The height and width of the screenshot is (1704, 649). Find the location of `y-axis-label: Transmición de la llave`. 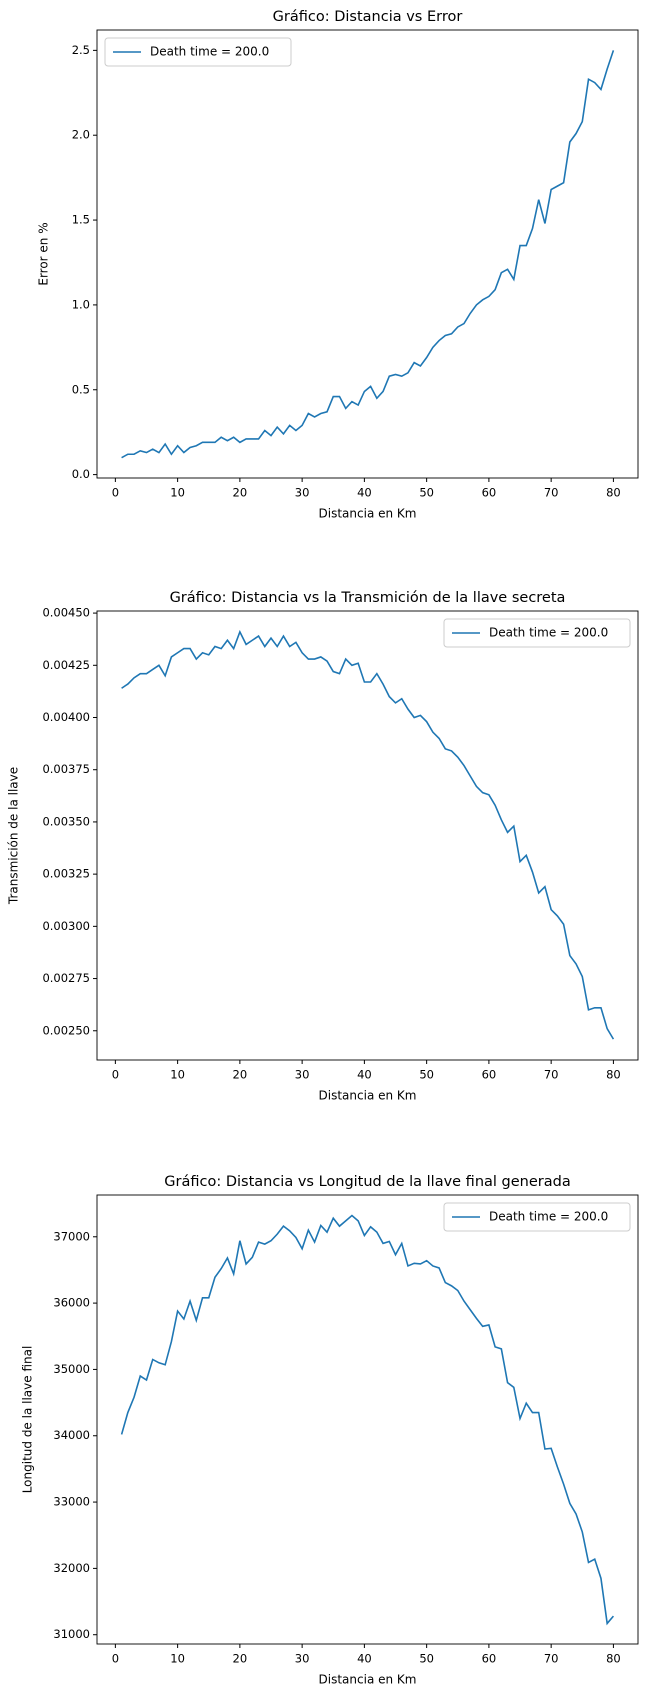

y-axis-label: Transmición de la llave is located at coordinates (14, 836).